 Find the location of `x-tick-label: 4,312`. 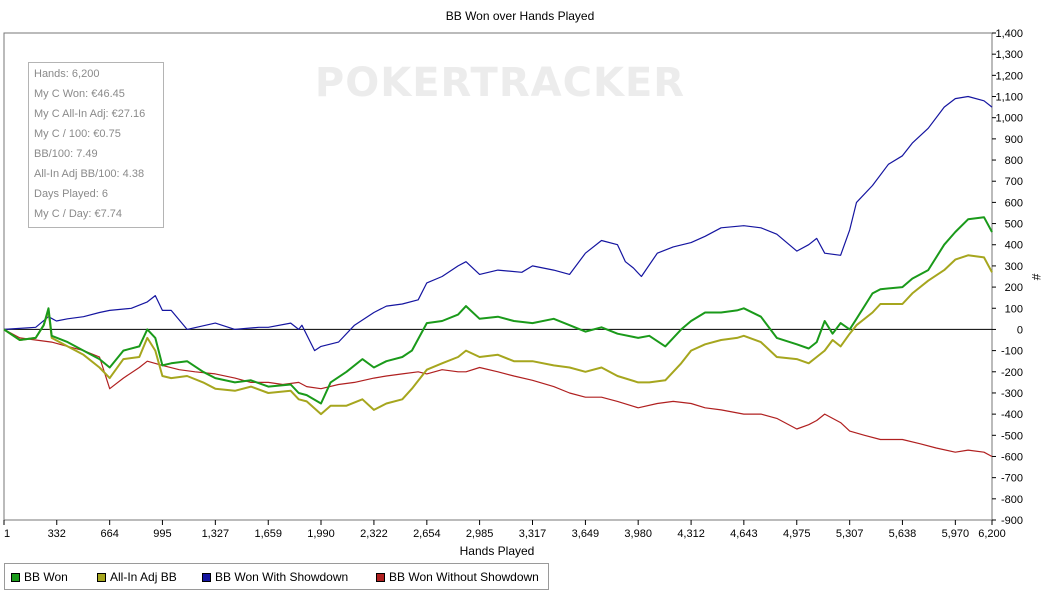

x-tick-label: 4,312 is located at coordinates (691, 534).